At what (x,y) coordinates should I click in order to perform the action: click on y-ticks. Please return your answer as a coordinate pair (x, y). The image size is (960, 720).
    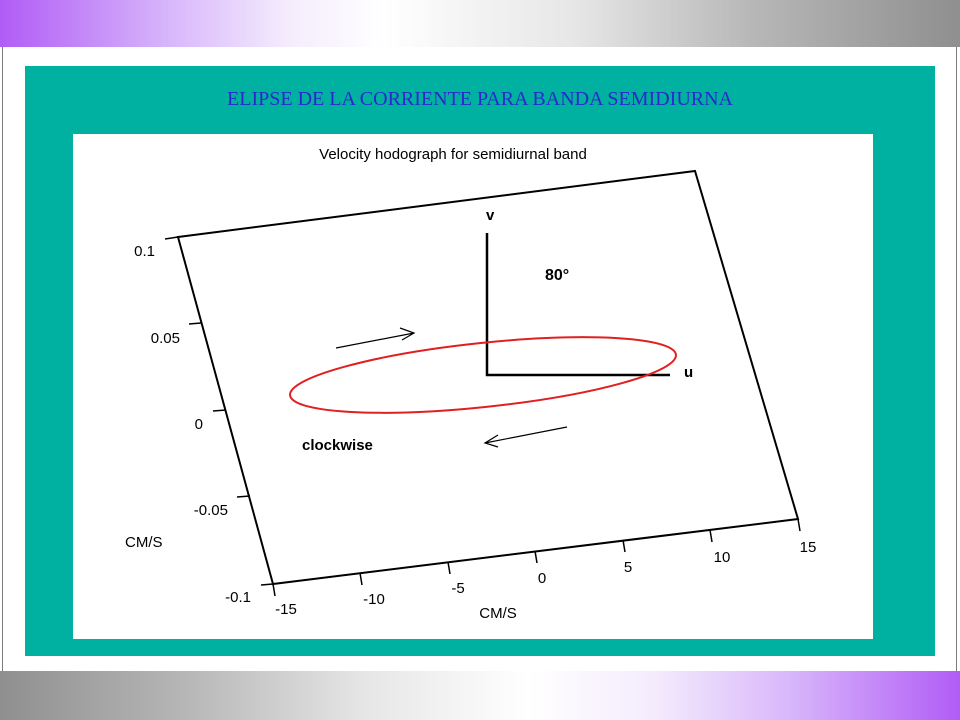
    Looking at the image, I should click on (219, 411).